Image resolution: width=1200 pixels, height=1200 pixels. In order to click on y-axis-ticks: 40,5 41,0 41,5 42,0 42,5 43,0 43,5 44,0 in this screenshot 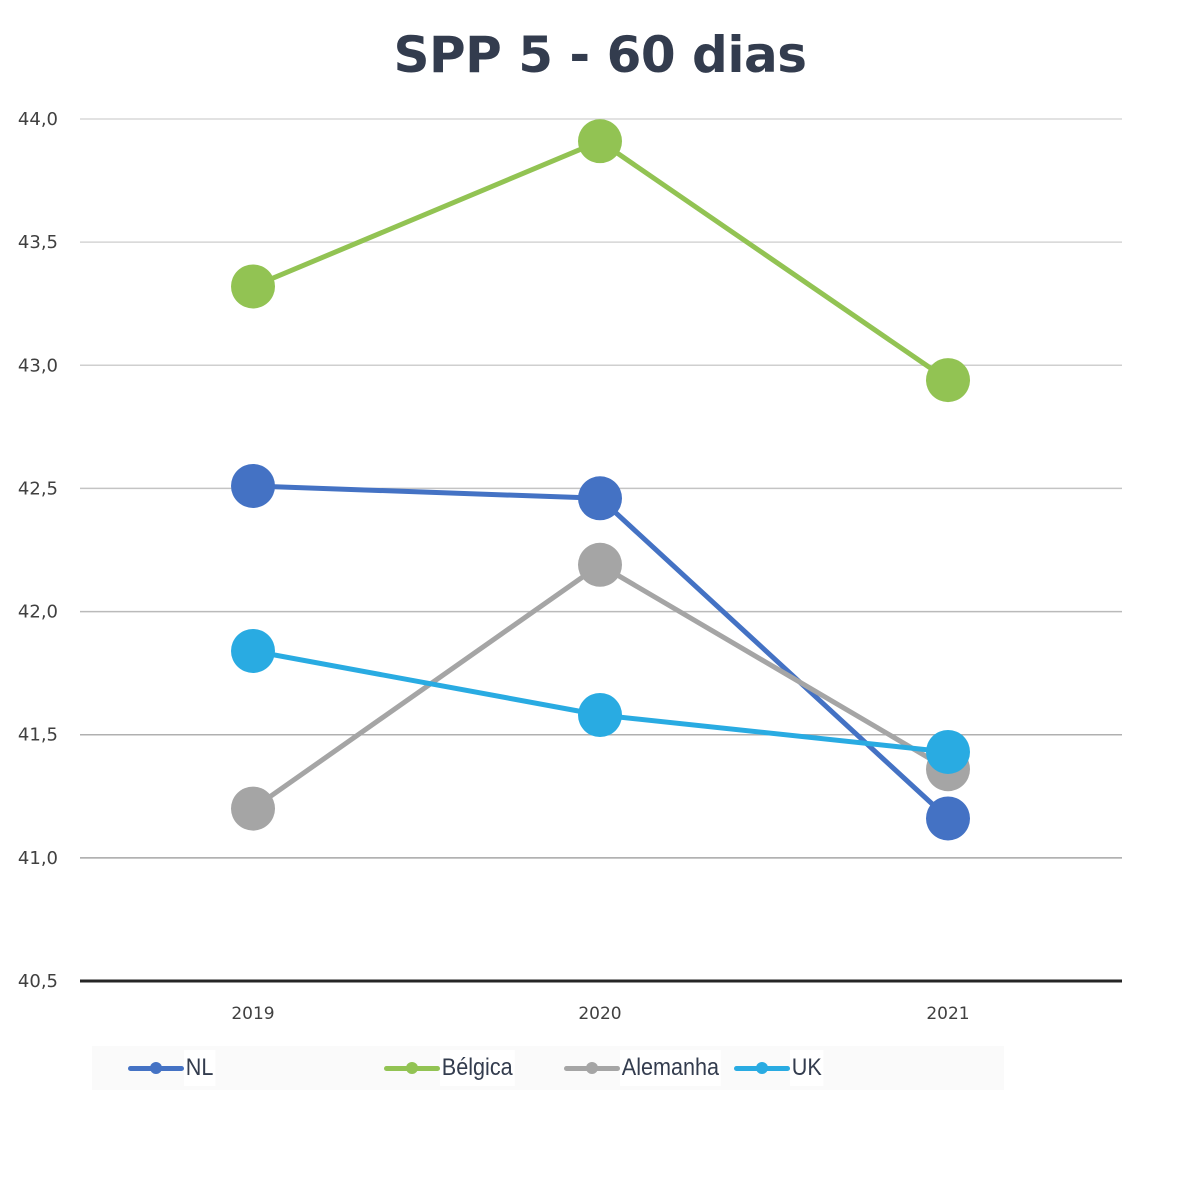, I will do `click(38, 550)`.